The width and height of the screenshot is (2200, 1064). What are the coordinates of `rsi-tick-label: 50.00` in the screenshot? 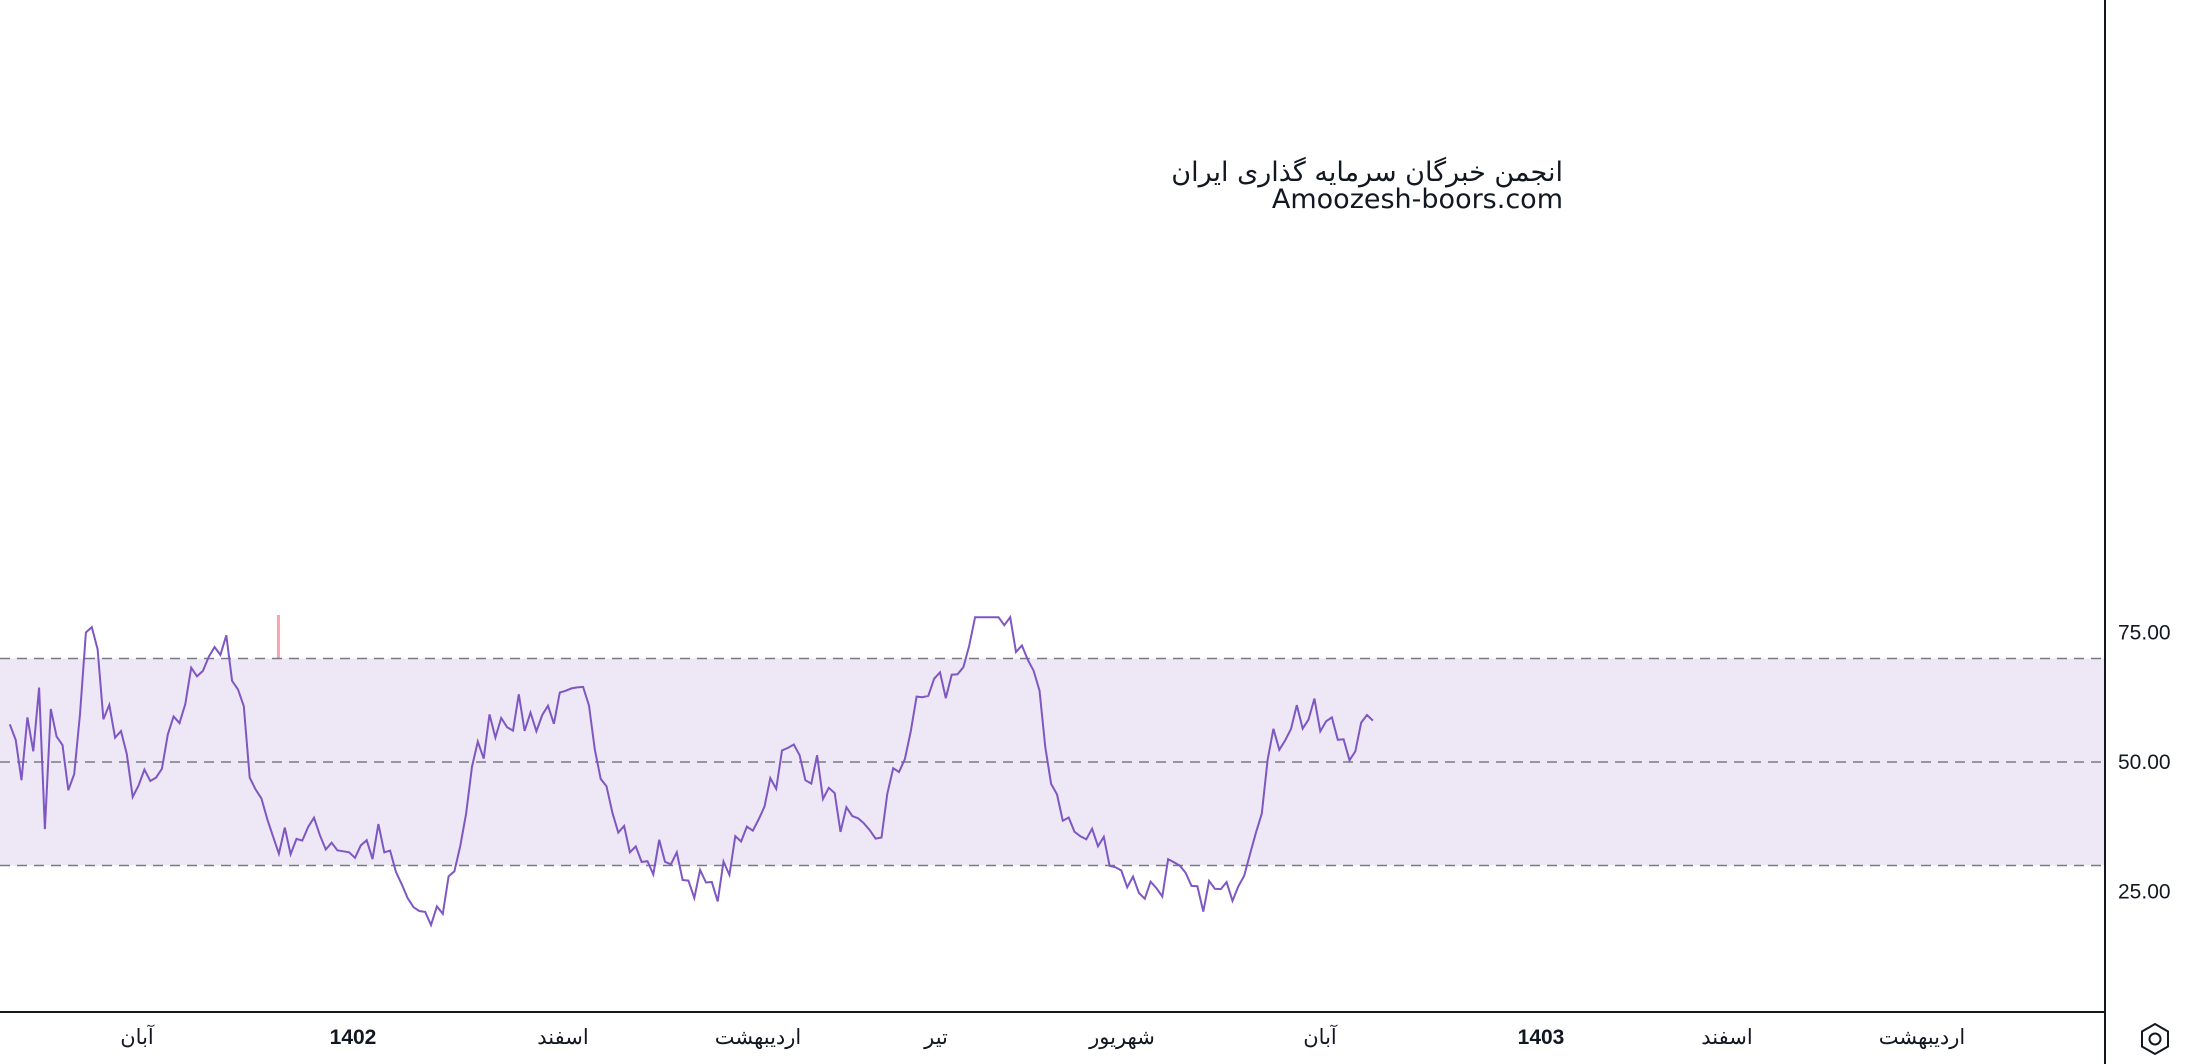 It's located at (2144, 762).